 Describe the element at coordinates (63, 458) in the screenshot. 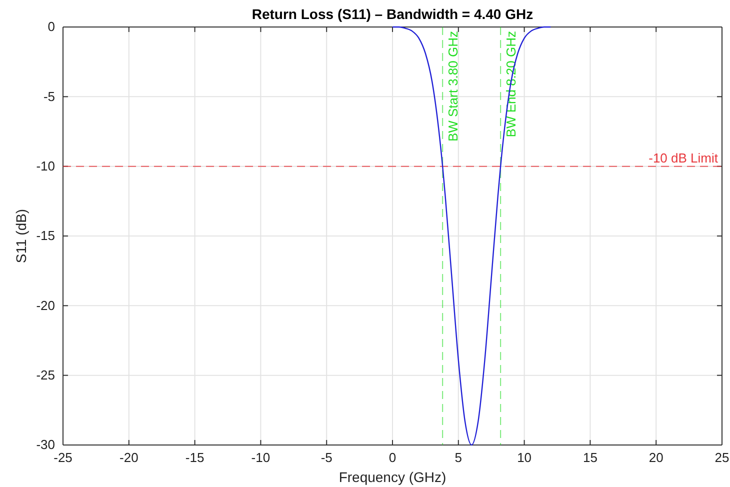

I see `x-tick-label: -25` at that location.